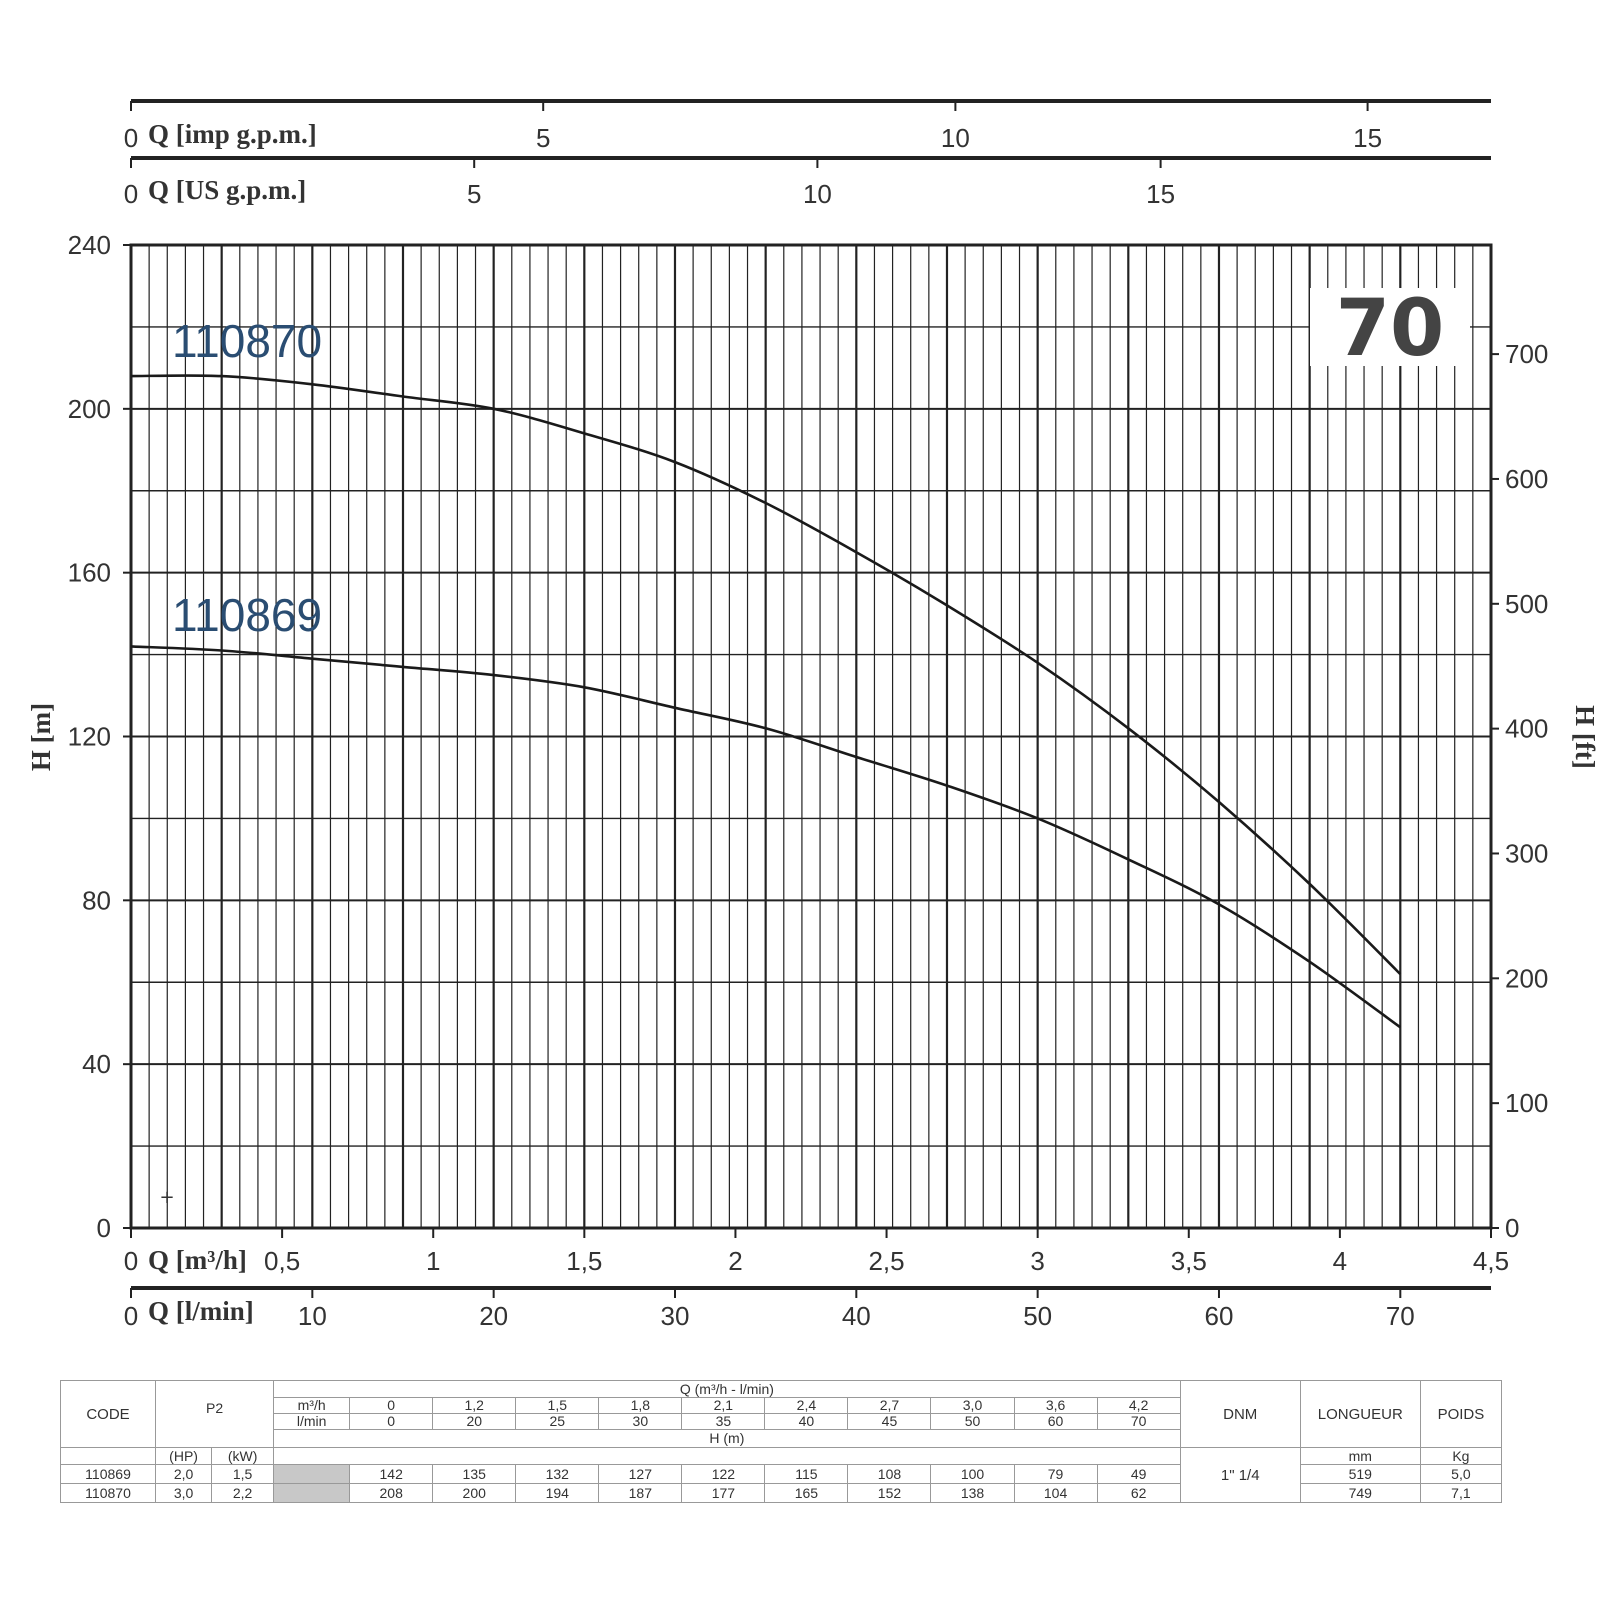  I want to click on imp-gpm-tick-label: 0, so click(131, 138).